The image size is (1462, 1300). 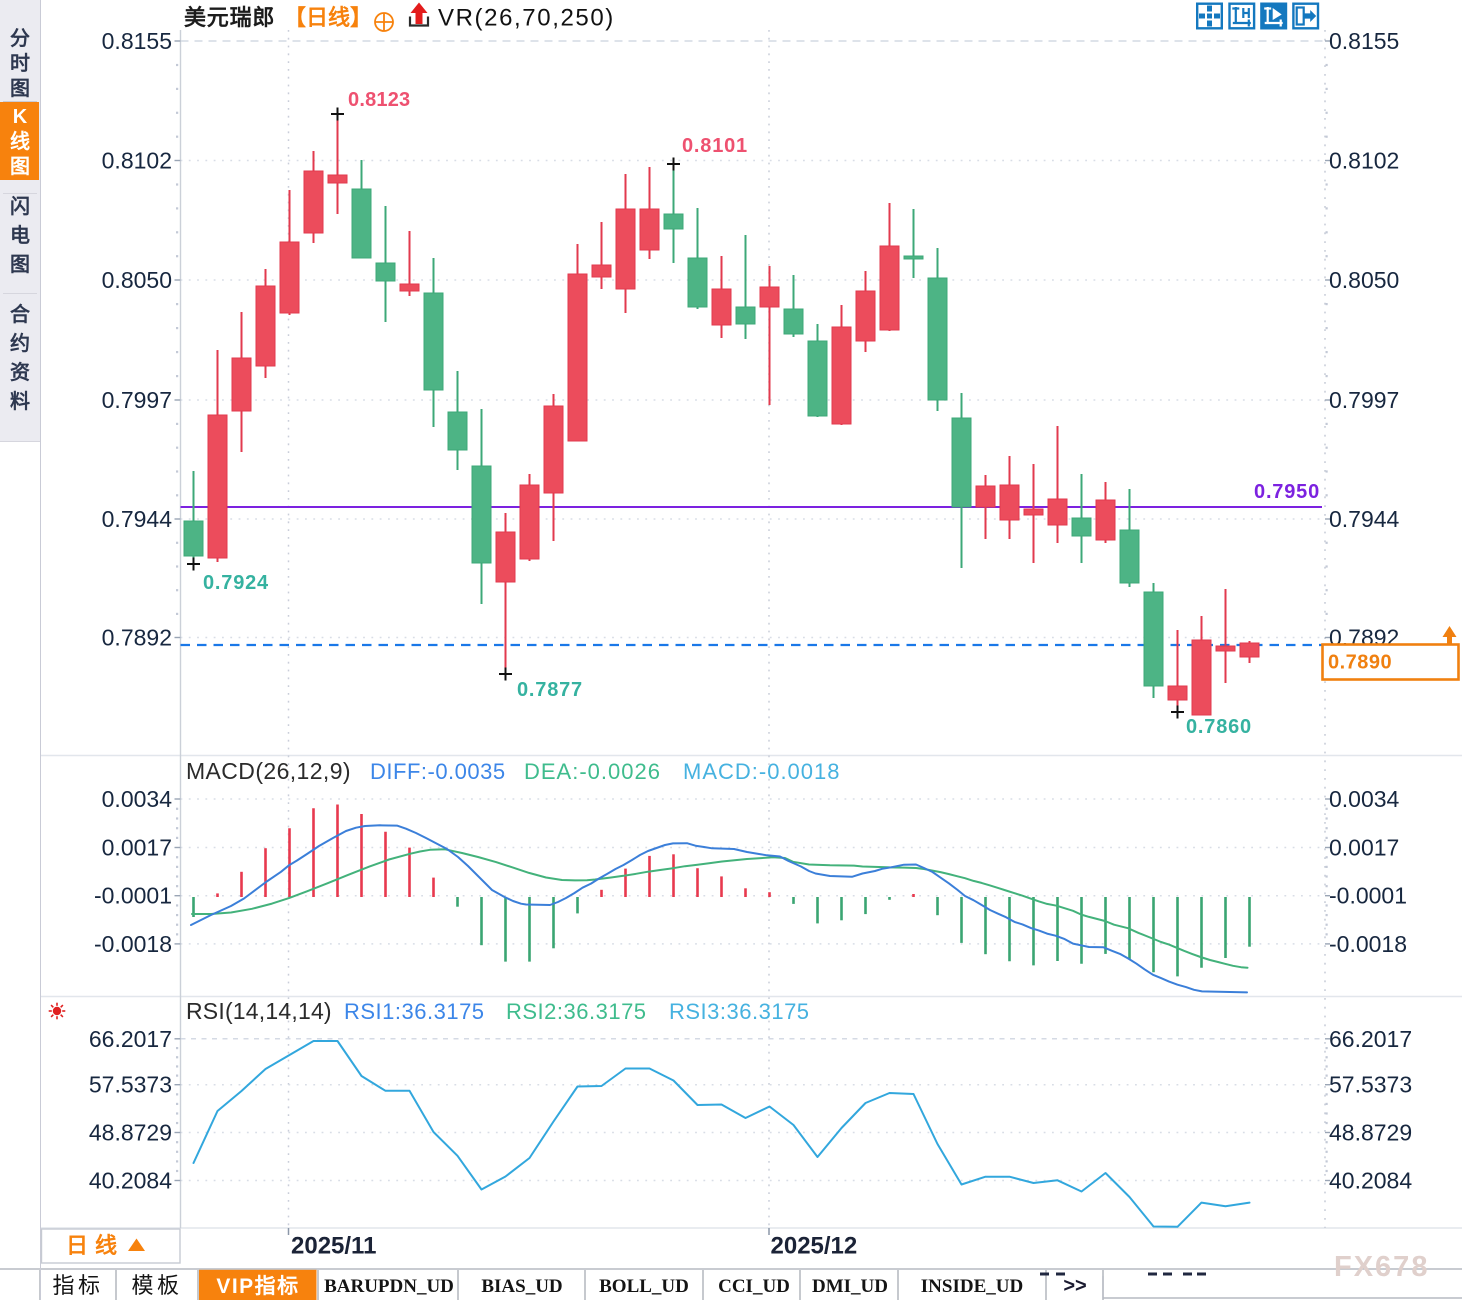 What do you see at coordinates (156, 1285) in the screenshot?
I see `svg-text: 模板` at bounding box center [156, 1285].